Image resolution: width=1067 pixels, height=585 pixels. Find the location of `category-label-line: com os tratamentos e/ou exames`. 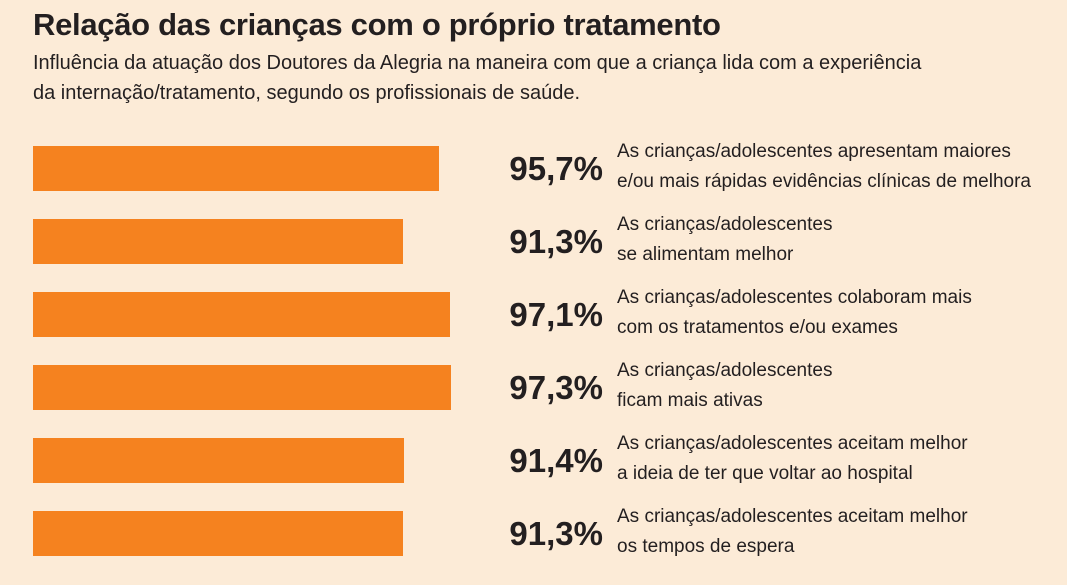

category-label-line: com os tratamentos e/ou exames is located at coordinates (757, 327).